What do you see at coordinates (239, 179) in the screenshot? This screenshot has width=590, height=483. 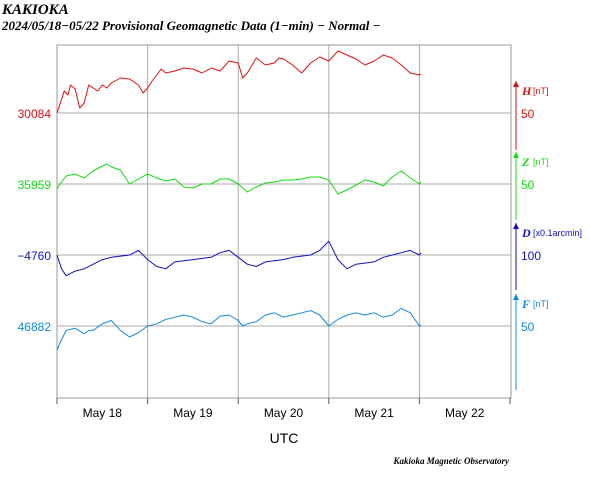 I see `series-line-z` at bounding box center [239, 179].